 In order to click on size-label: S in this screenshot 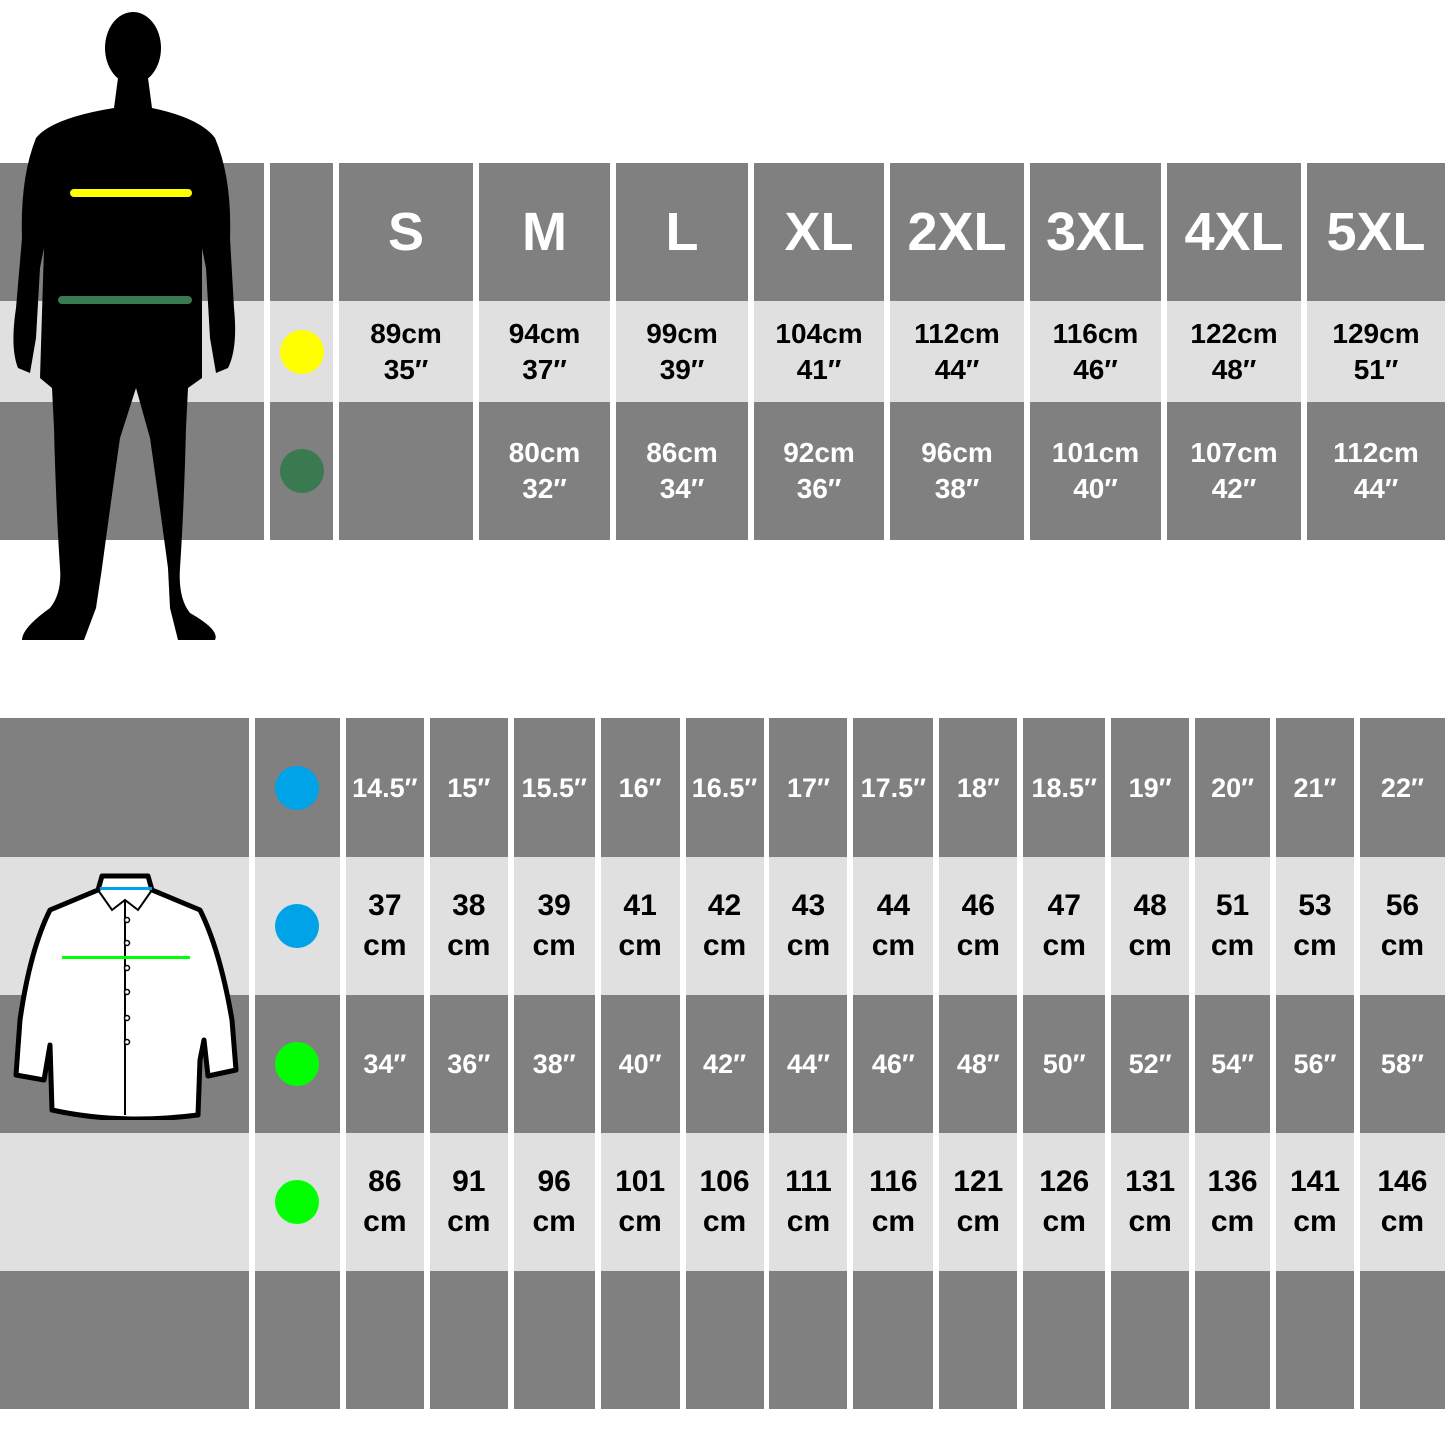, I will do `click(406, 232)`.